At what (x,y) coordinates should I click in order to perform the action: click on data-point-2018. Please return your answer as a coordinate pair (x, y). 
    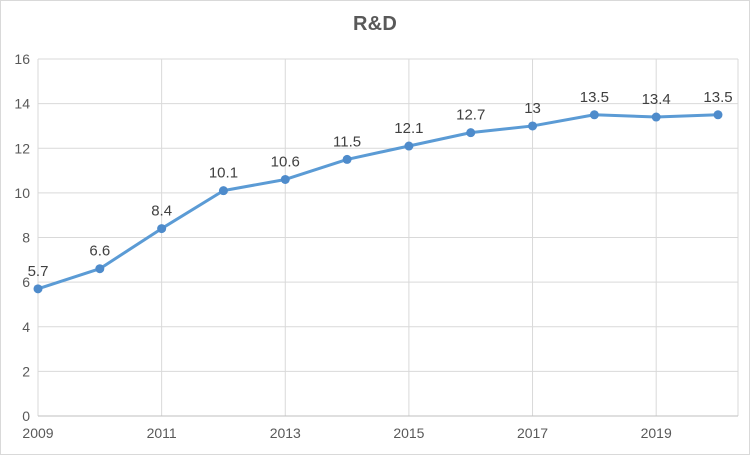
    Looking at the image, I should click on (594, 115).